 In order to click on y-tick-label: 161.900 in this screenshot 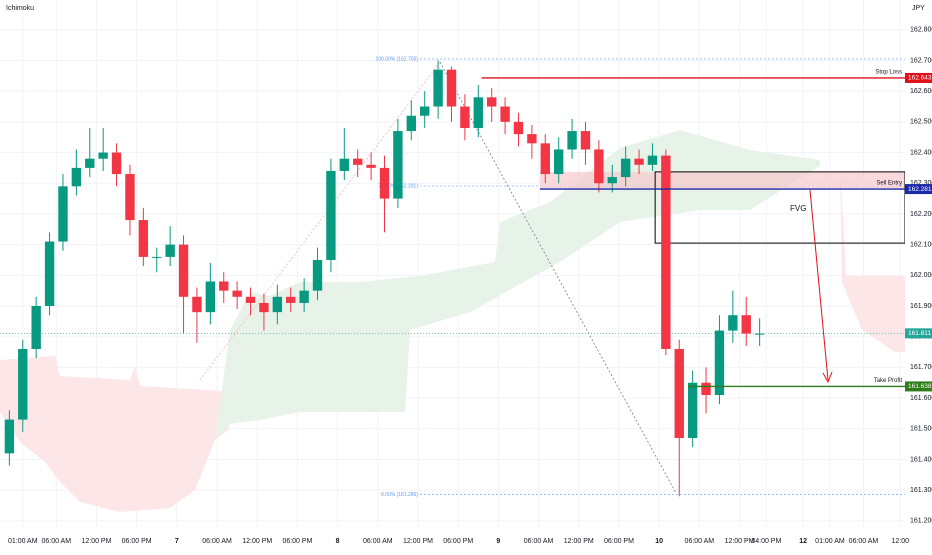, I will do `click(921, 306)`.